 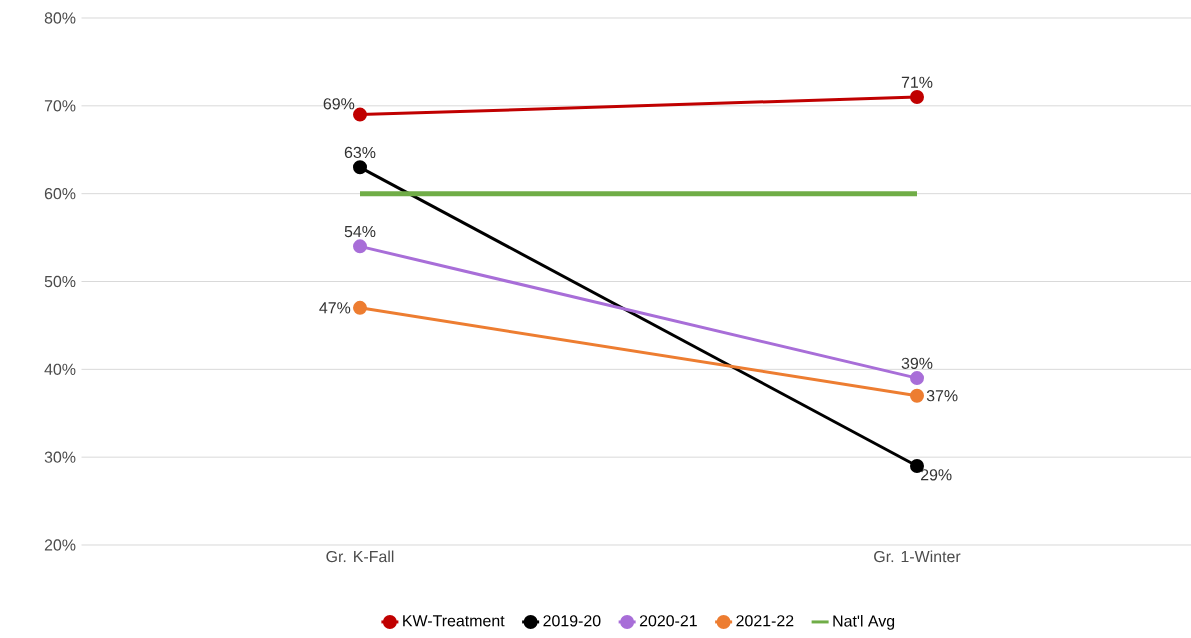 I want to click on legend-label: 2019-20, so click(x=572, y=621).